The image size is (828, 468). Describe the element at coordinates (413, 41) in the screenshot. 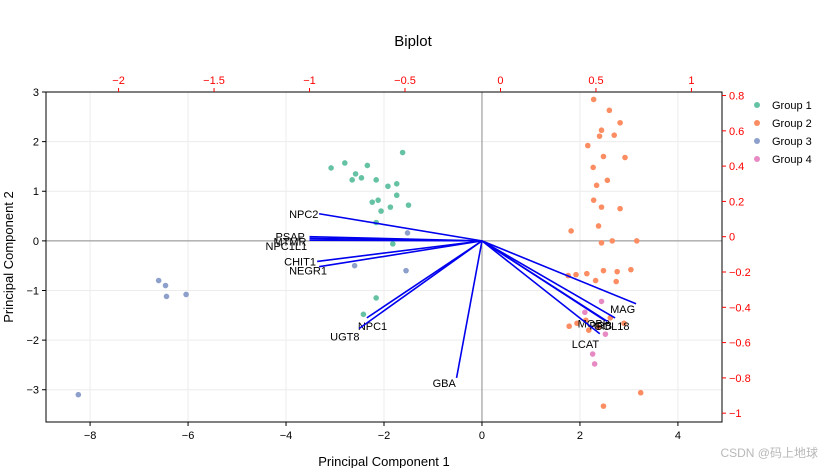

I see `chart-title: Biplot` at that location.